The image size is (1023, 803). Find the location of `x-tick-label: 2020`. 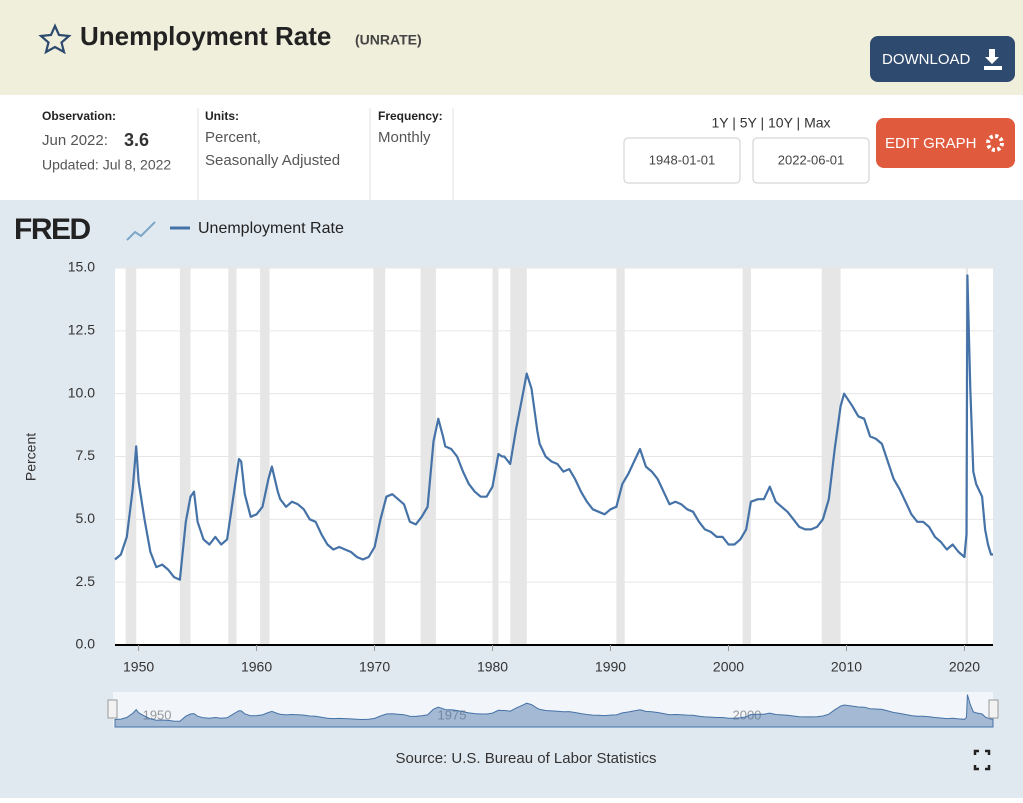

x-tick-label: 2020 is located at coordinates (964, 667).